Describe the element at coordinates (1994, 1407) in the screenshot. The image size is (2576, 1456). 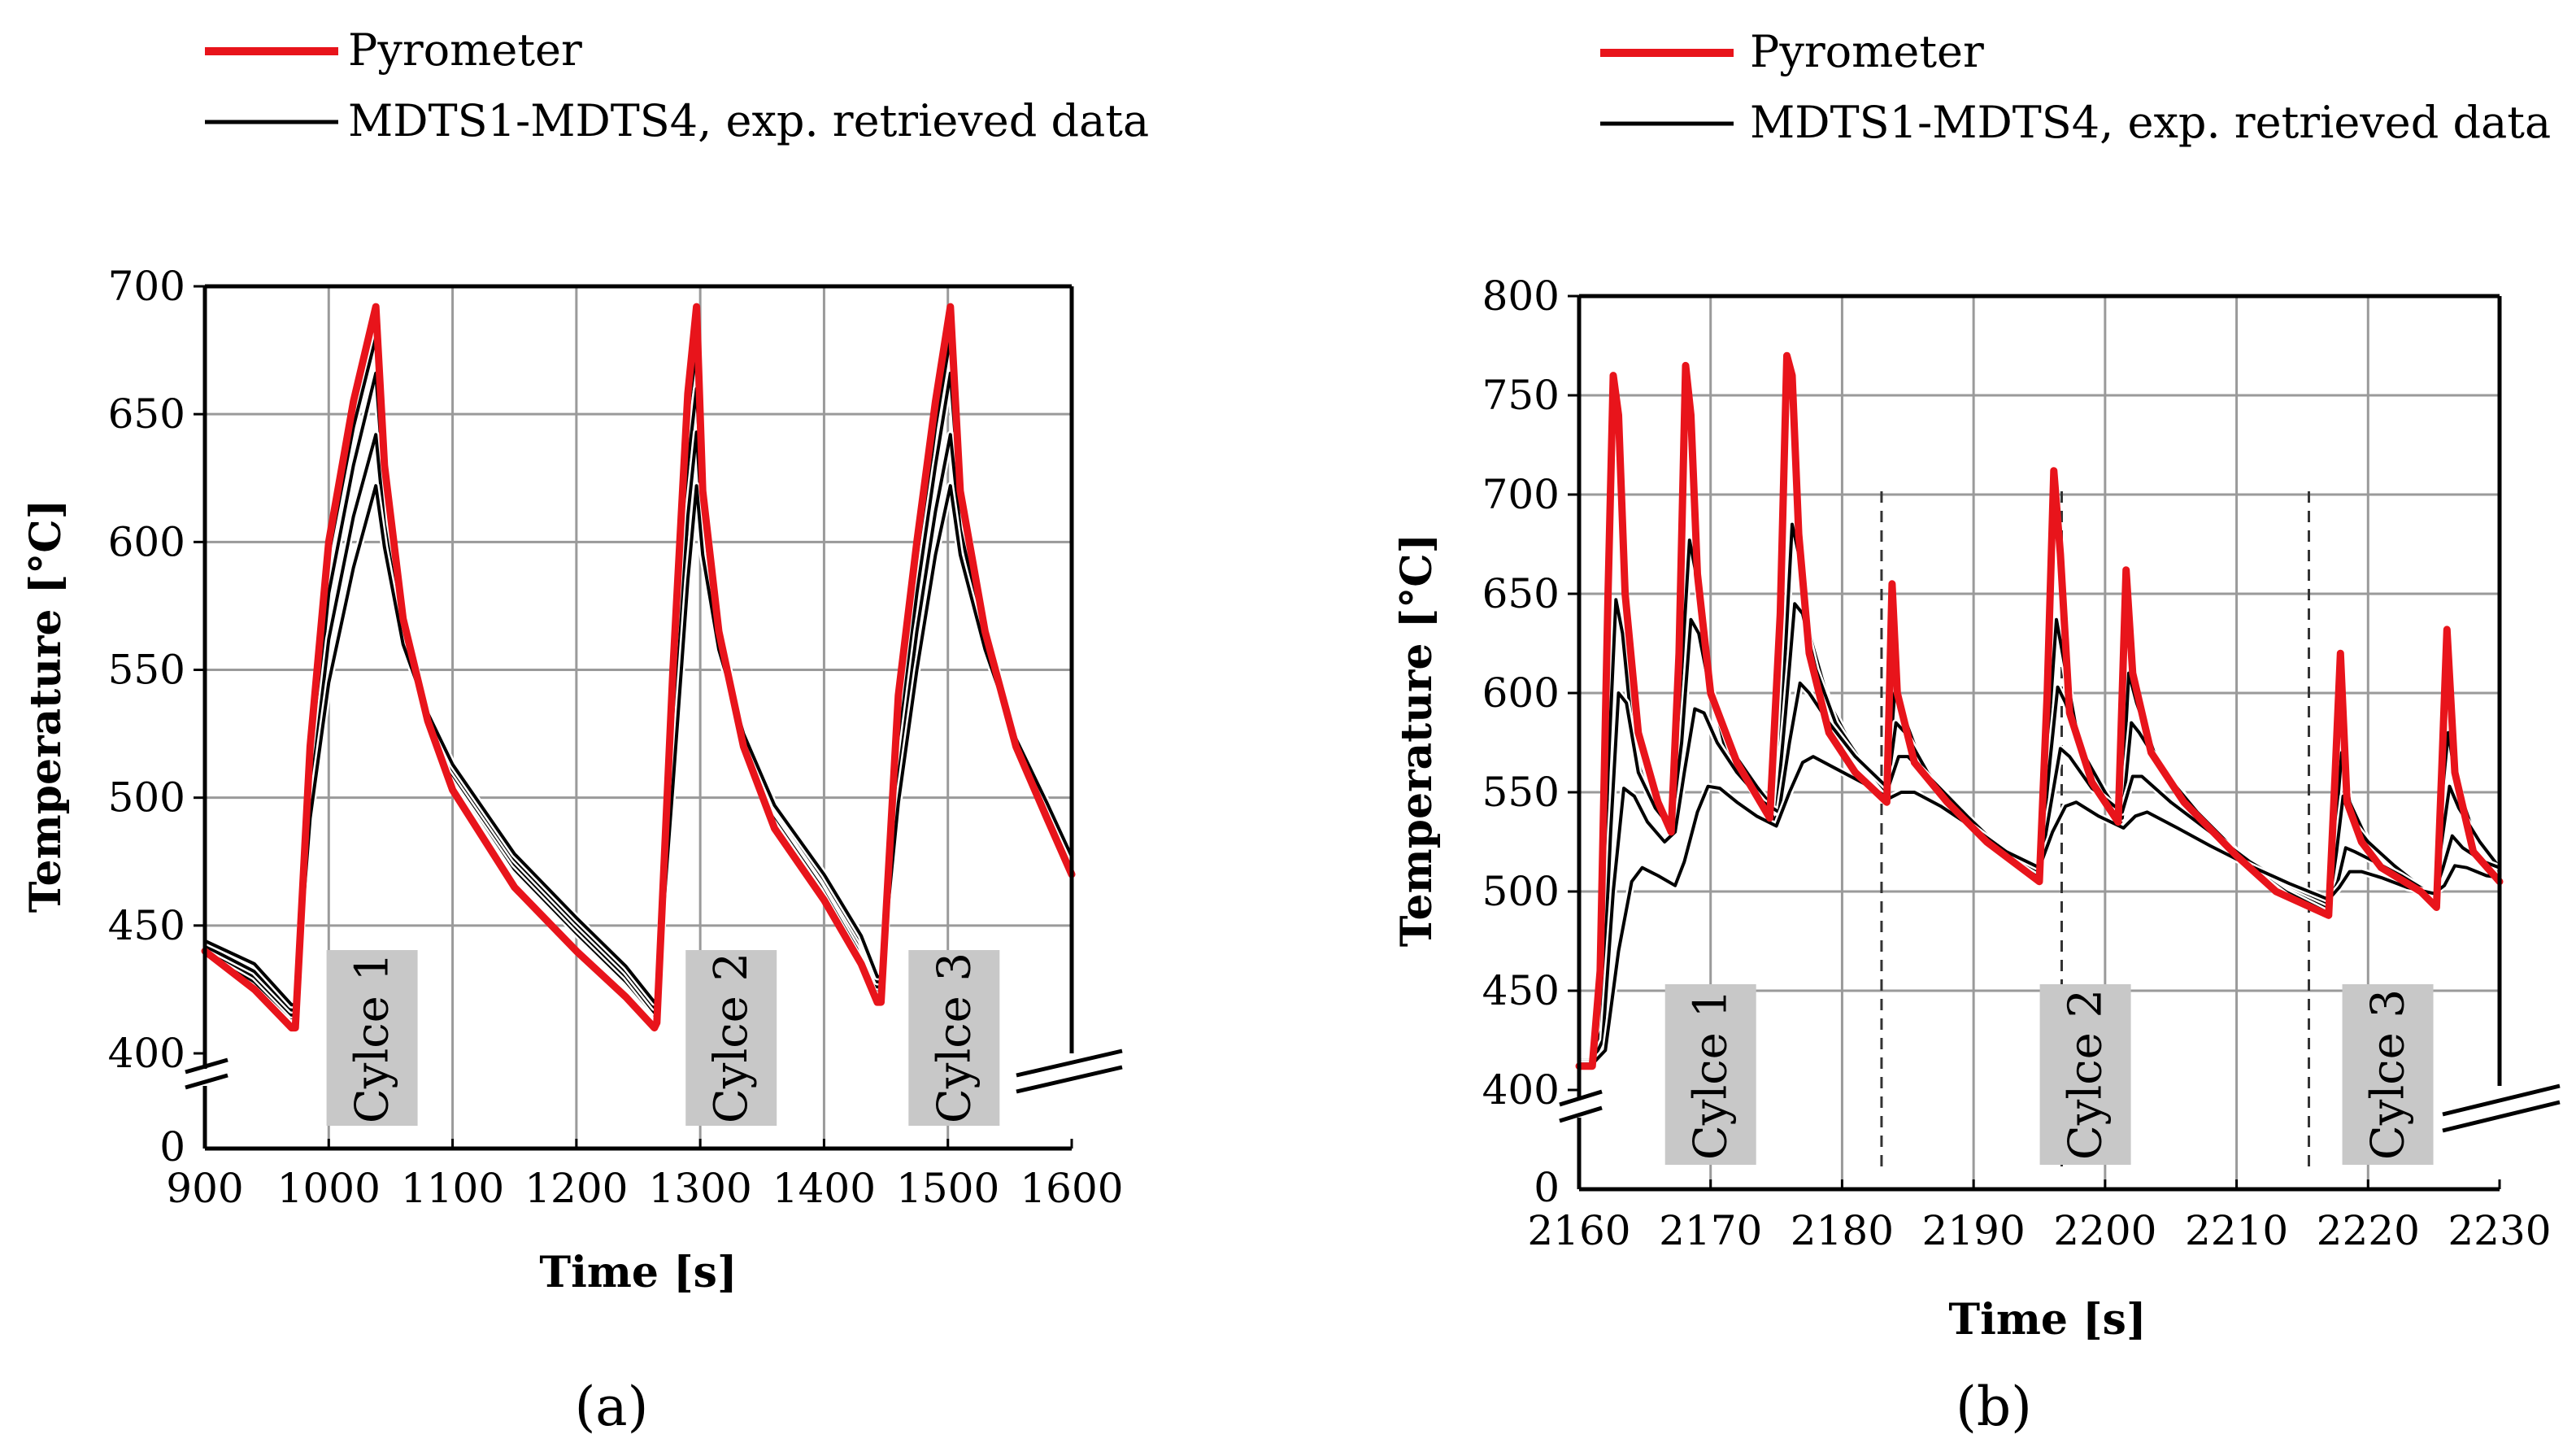
I see `caption-b: (b)` at that location.